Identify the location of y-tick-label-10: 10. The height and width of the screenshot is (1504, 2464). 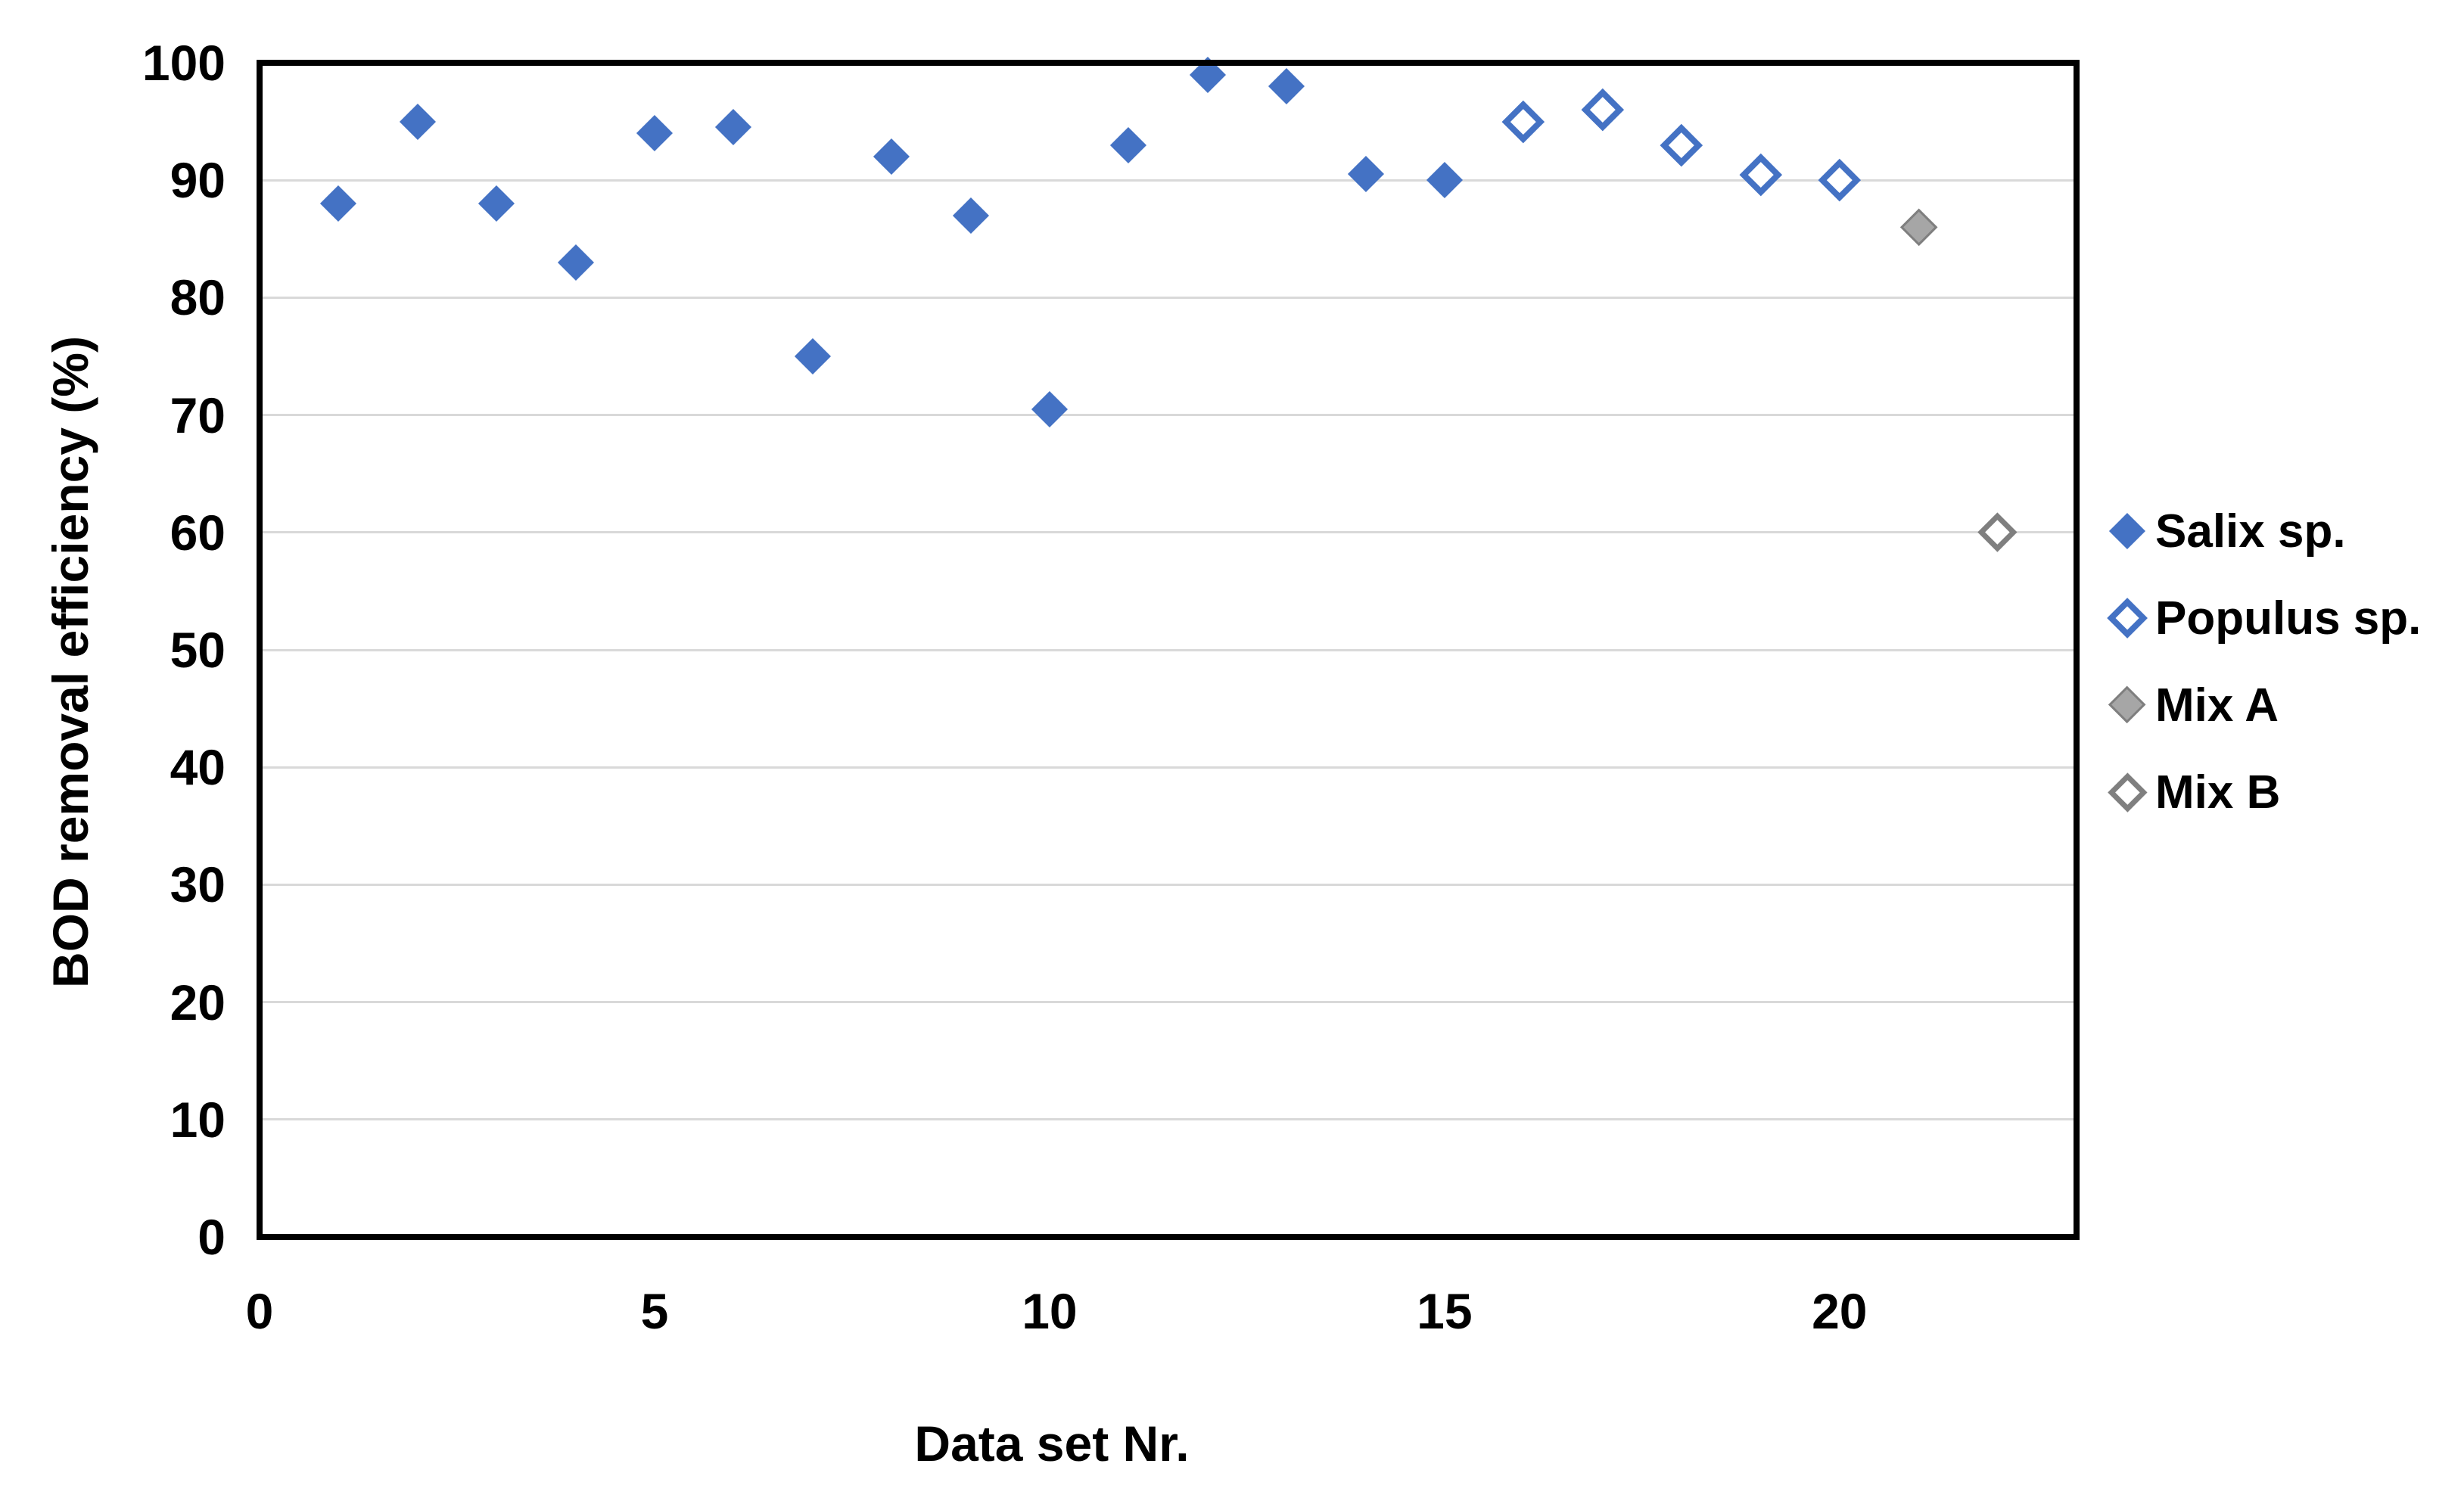
(198, 1119).